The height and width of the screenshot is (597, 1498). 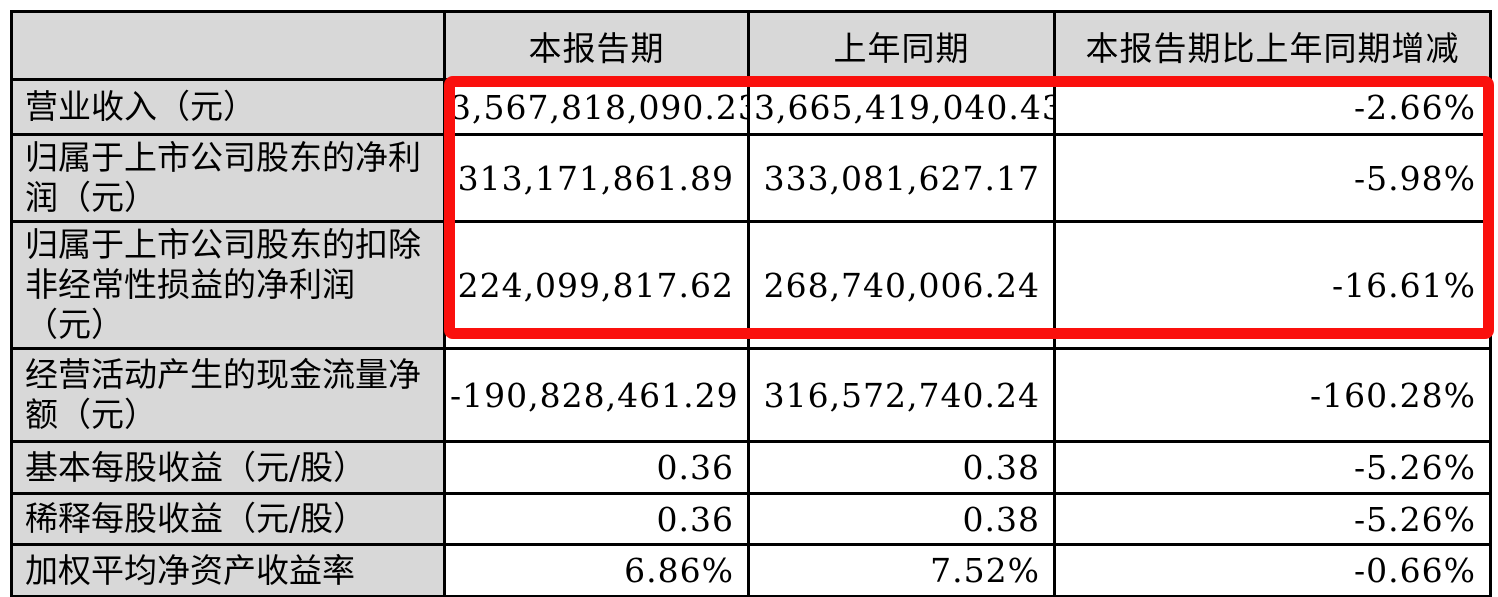 I want to click on header-cell-change: 本报告期比上年同期增减, so click(x=1272, y=45).